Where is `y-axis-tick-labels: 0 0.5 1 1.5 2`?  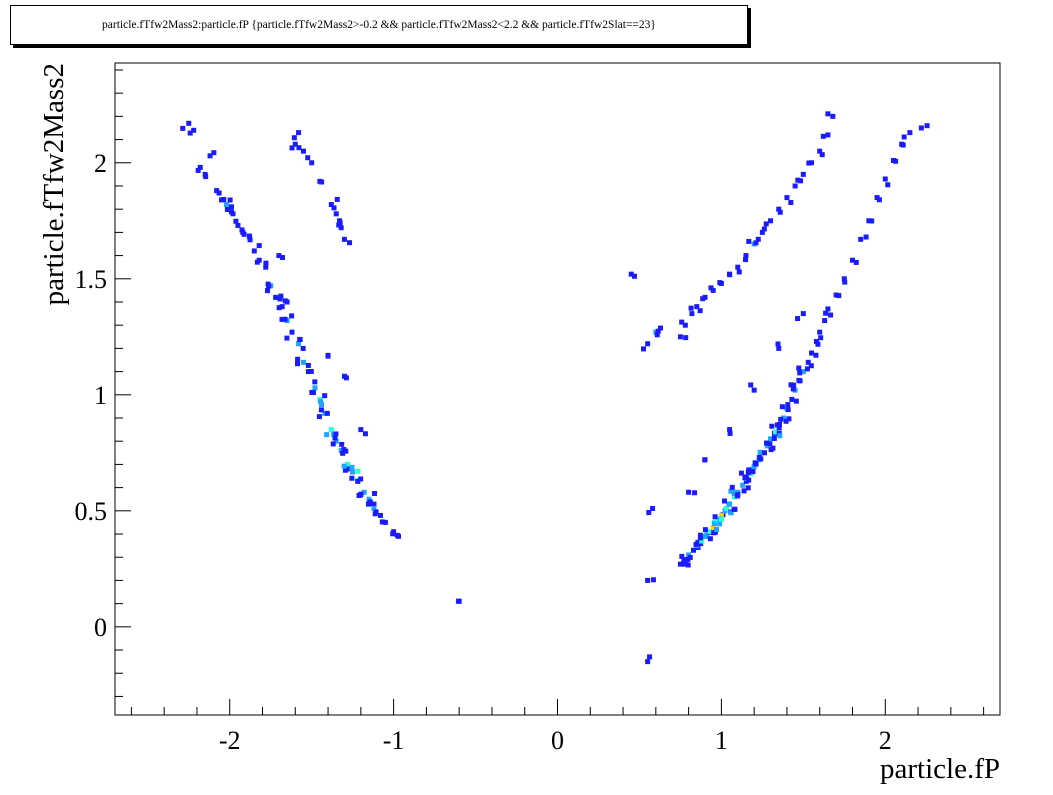
y-axis-tick-labels: 0 0.5 1 1.5 2 is located at coordinates (91, 395).